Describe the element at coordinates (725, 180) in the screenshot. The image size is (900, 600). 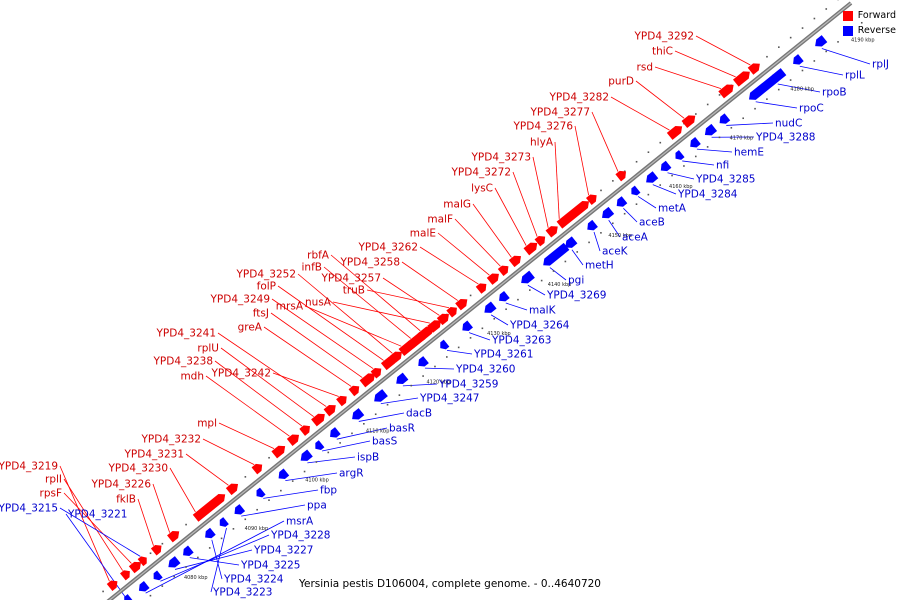
I see `gene-label: YPD4_3285` at that location.